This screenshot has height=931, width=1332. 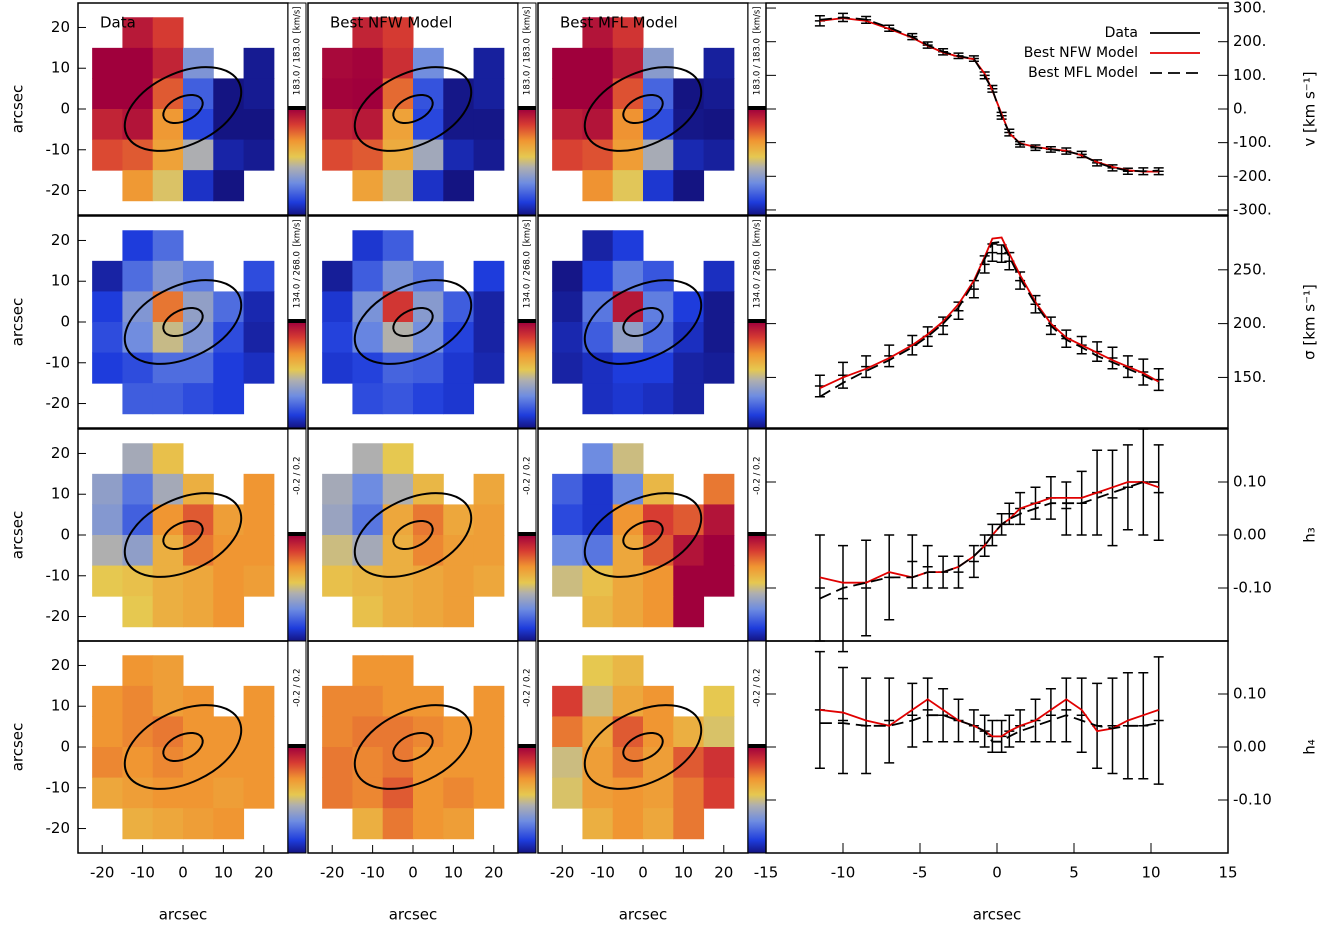 I want to click on inner-ellipse, so click(x=643, y=747).